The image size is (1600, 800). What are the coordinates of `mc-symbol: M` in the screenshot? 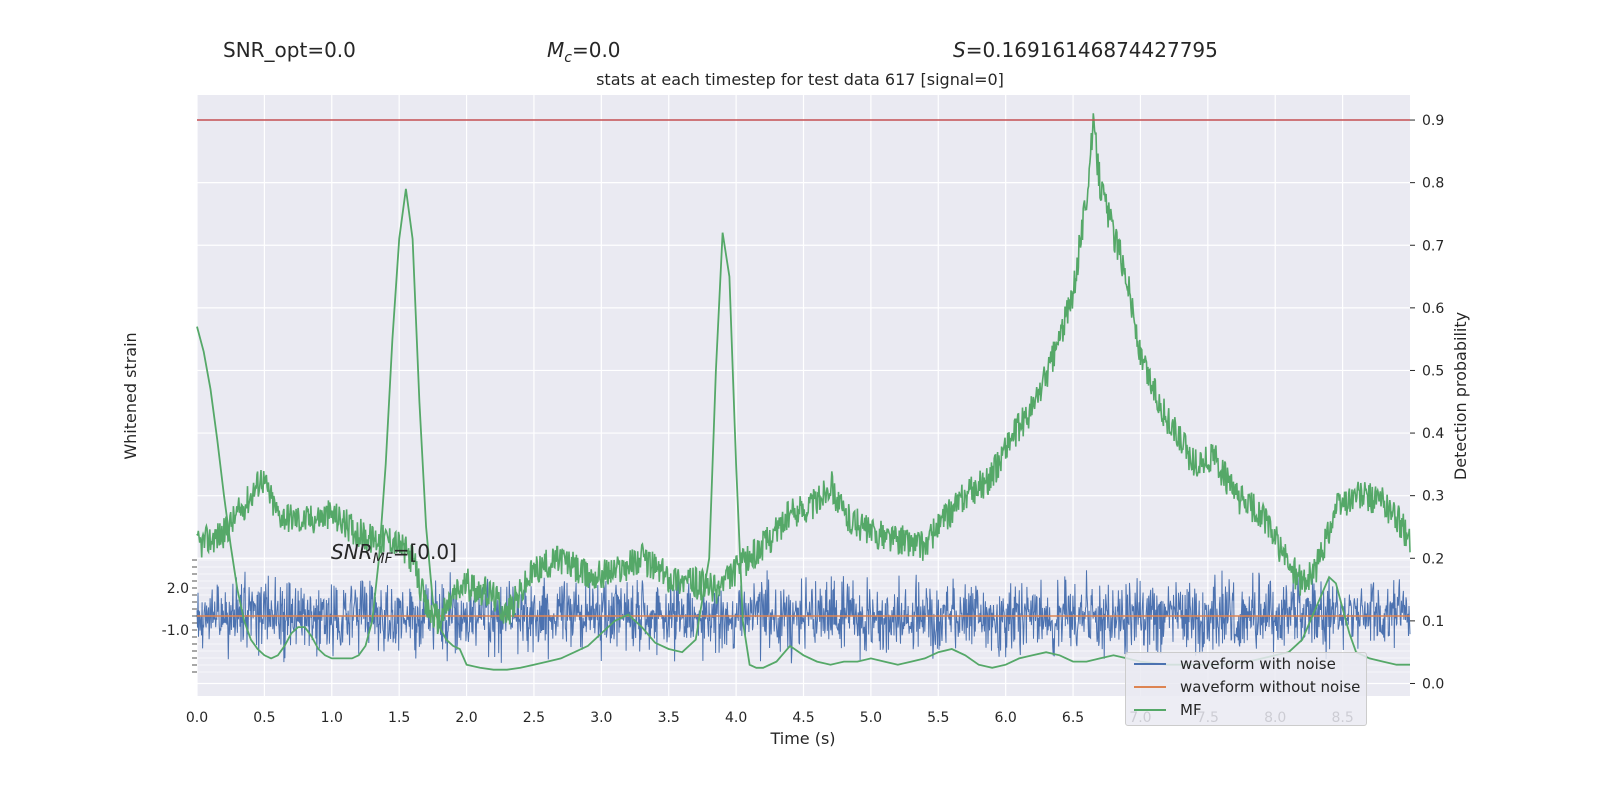 It's located at (556, 50).